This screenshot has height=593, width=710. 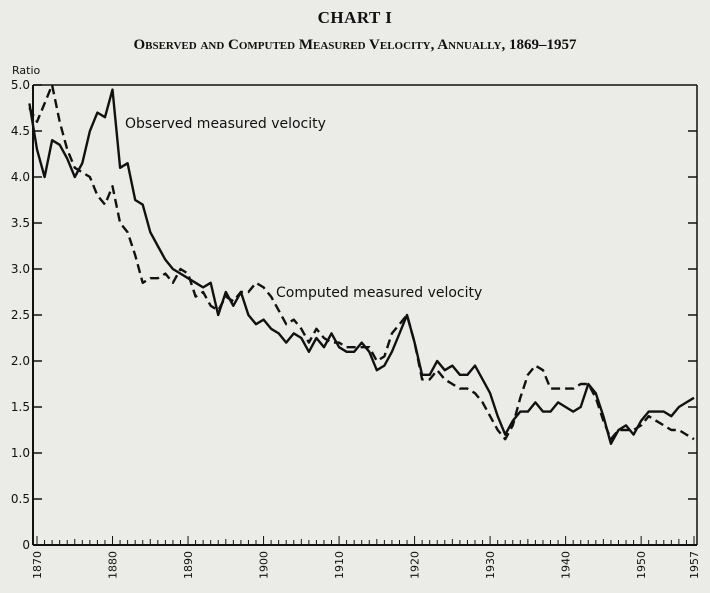 I want to click on x-tick-label: 1890, so click(x=188, y=565).